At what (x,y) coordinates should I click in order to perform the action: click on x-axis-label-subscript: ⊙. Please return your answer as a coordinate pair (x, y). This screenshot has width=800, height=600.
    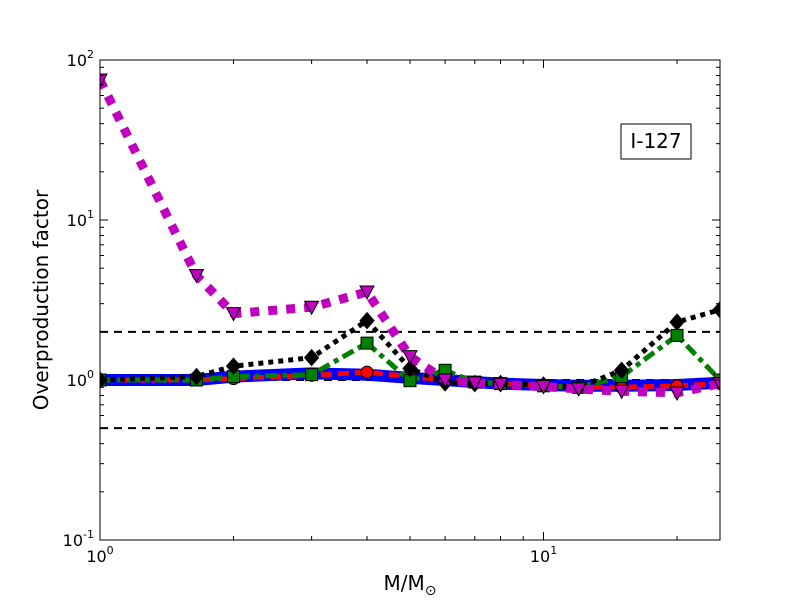
    Looking at the image, I should click on (431, 591).